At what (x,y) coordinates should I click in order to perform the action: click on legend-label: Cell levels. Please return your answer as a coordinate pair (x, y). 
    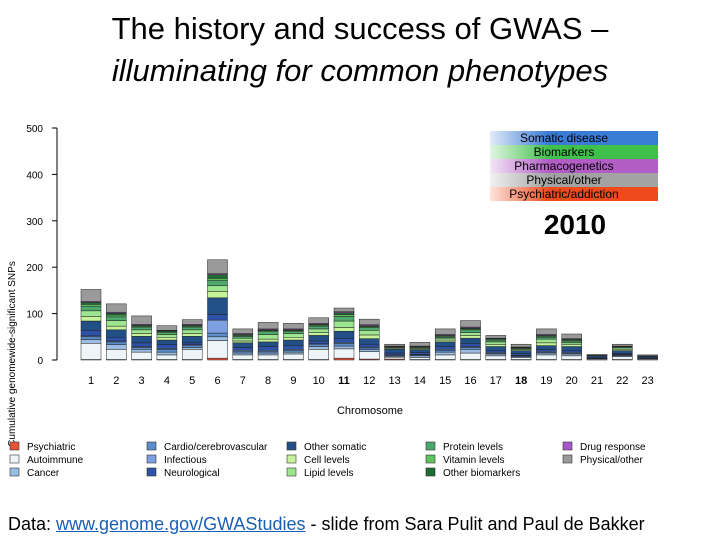
    Looking at the image, I should click on (327, 460).